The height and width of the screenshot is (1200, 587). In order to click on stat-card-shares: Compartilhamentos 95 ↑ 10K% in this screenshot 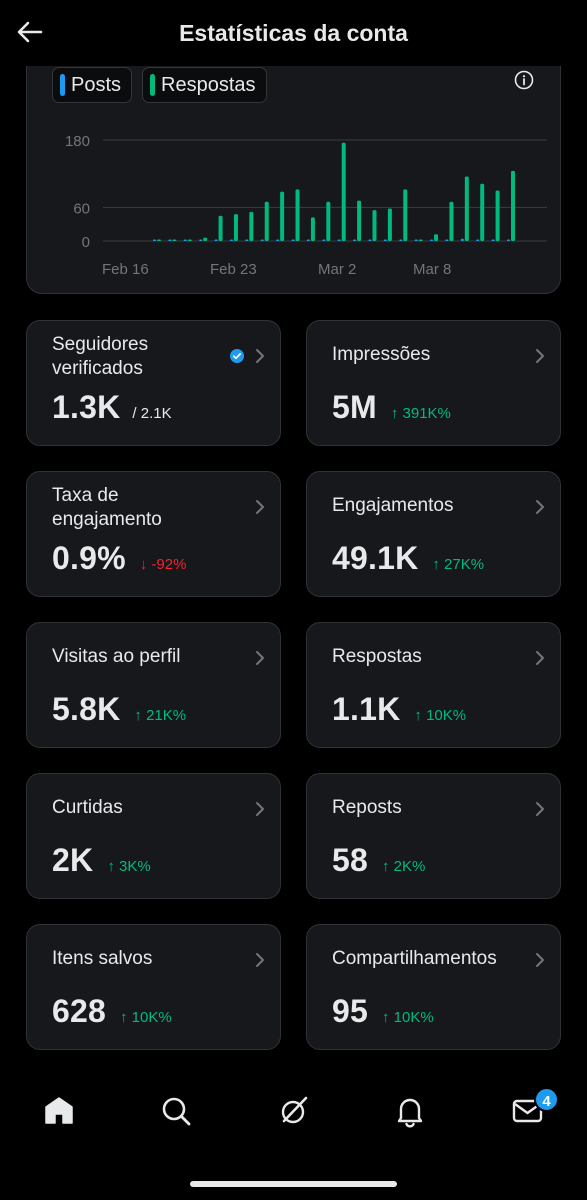, I will do `click(433, 987)`.